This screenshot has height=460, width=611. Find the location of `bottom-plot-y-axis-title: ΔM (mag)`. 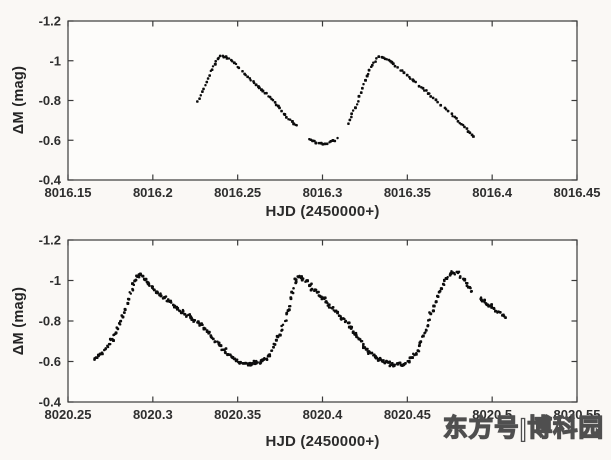

bottom-plot-y-axis-title: ΔM (mag) is located at coordinates (19, 321).